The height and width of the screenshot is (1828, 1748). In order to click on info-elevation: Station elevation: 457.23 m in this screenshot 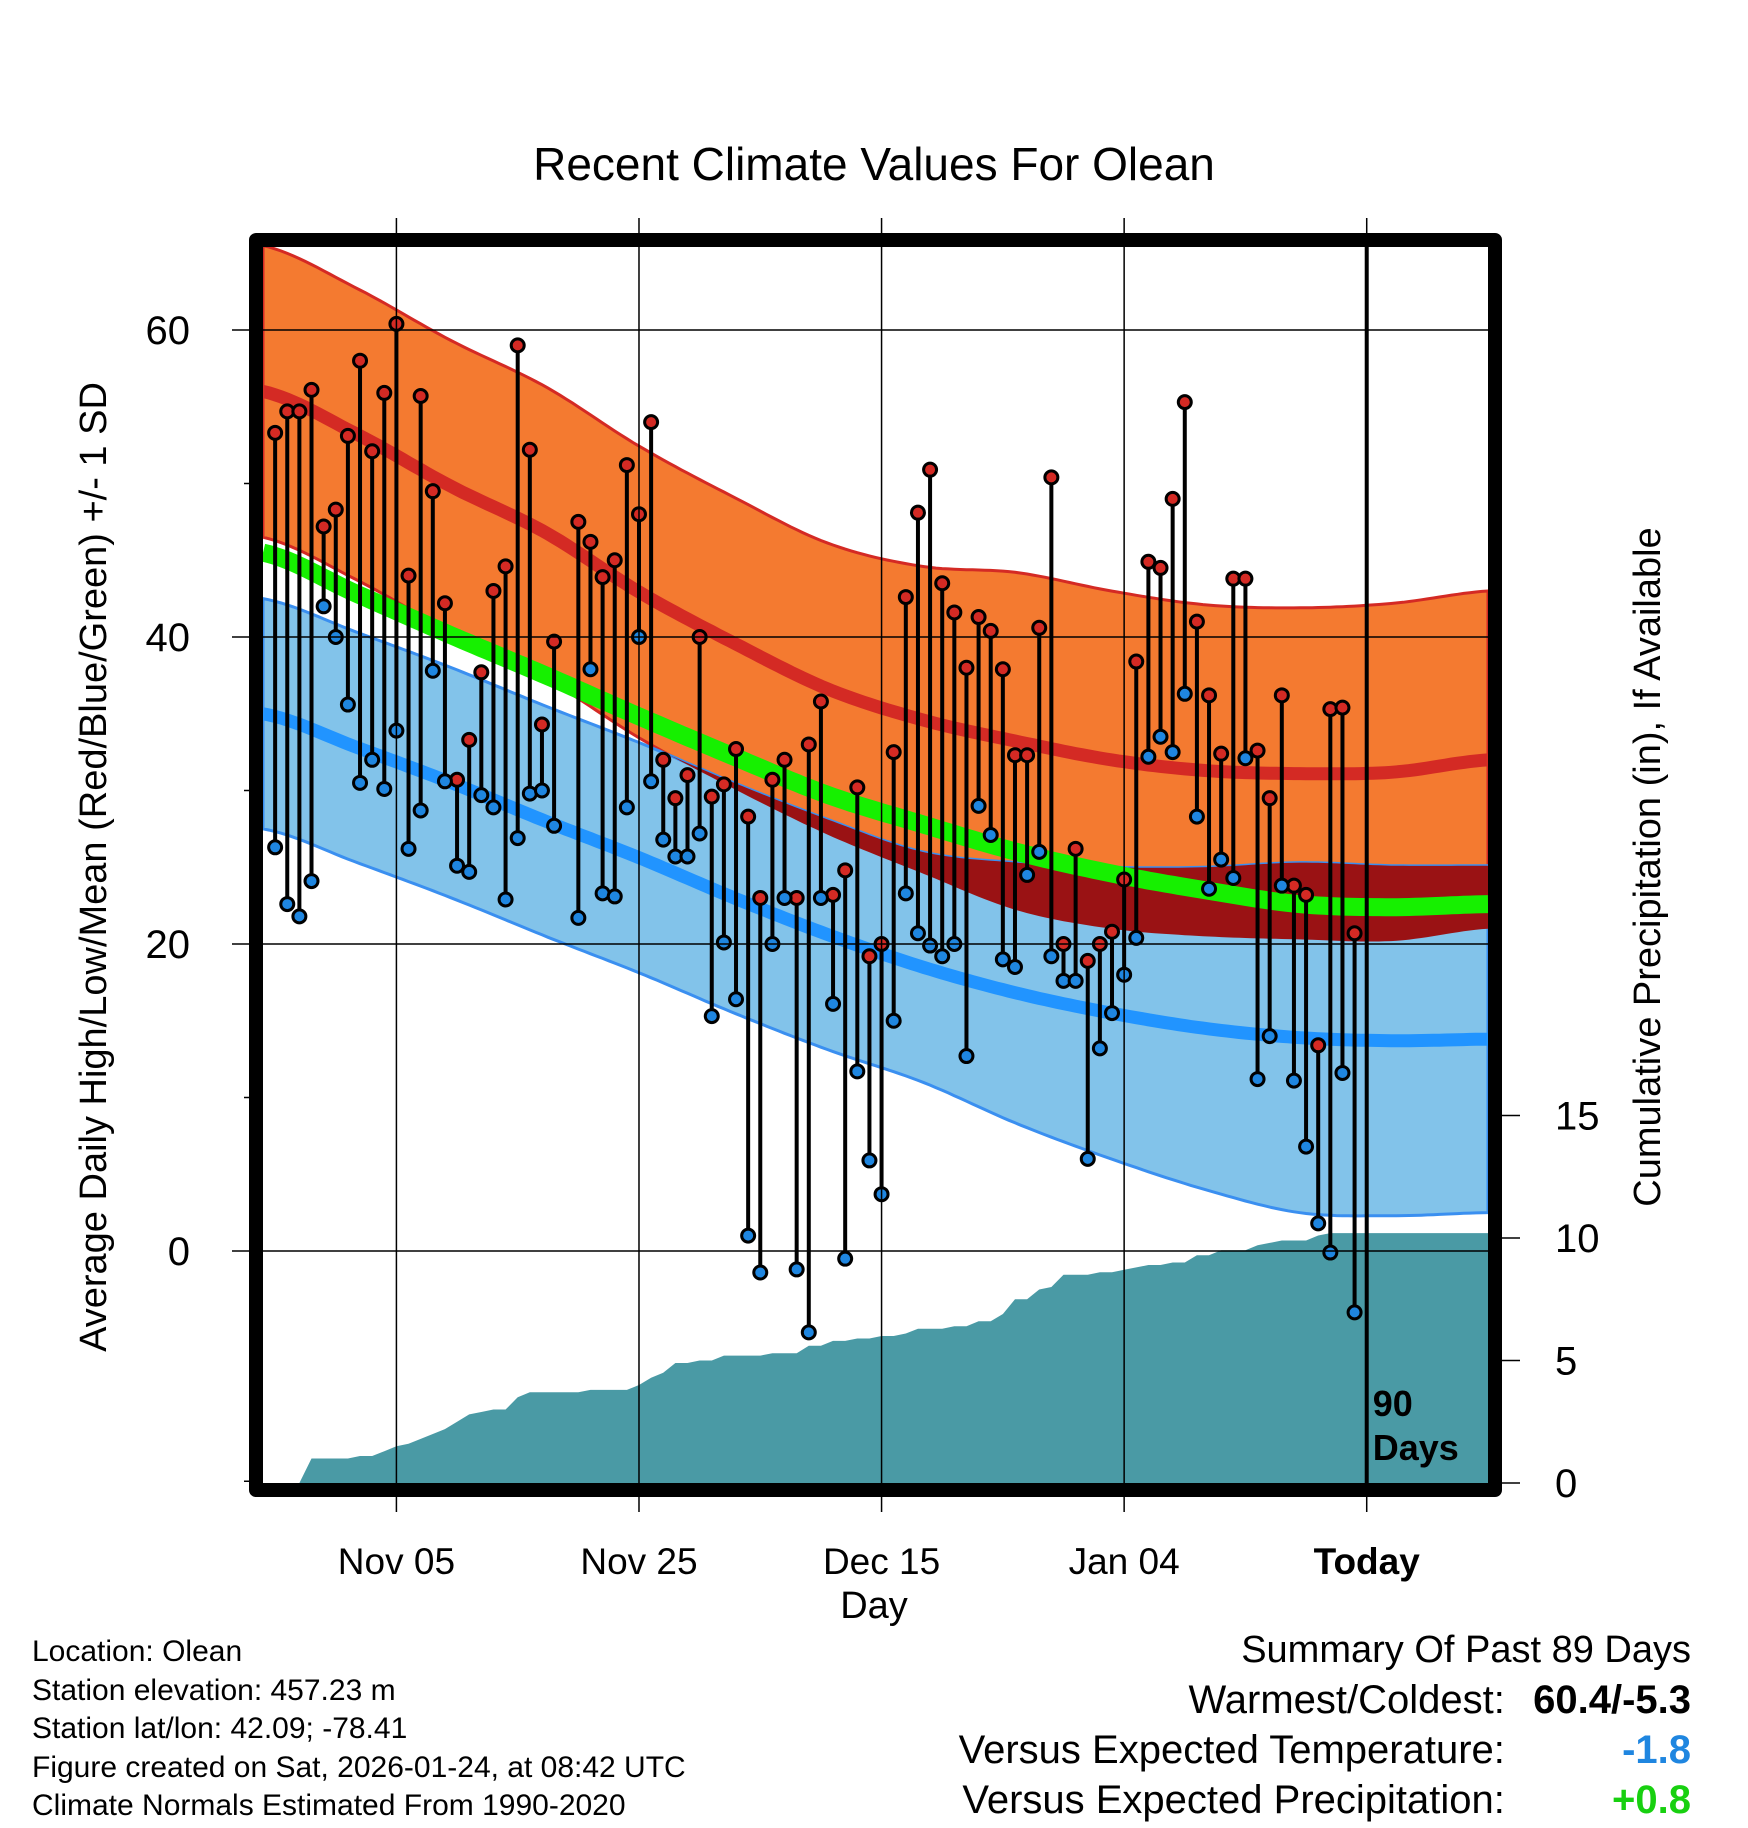, I will do `click(214, 1690)`.